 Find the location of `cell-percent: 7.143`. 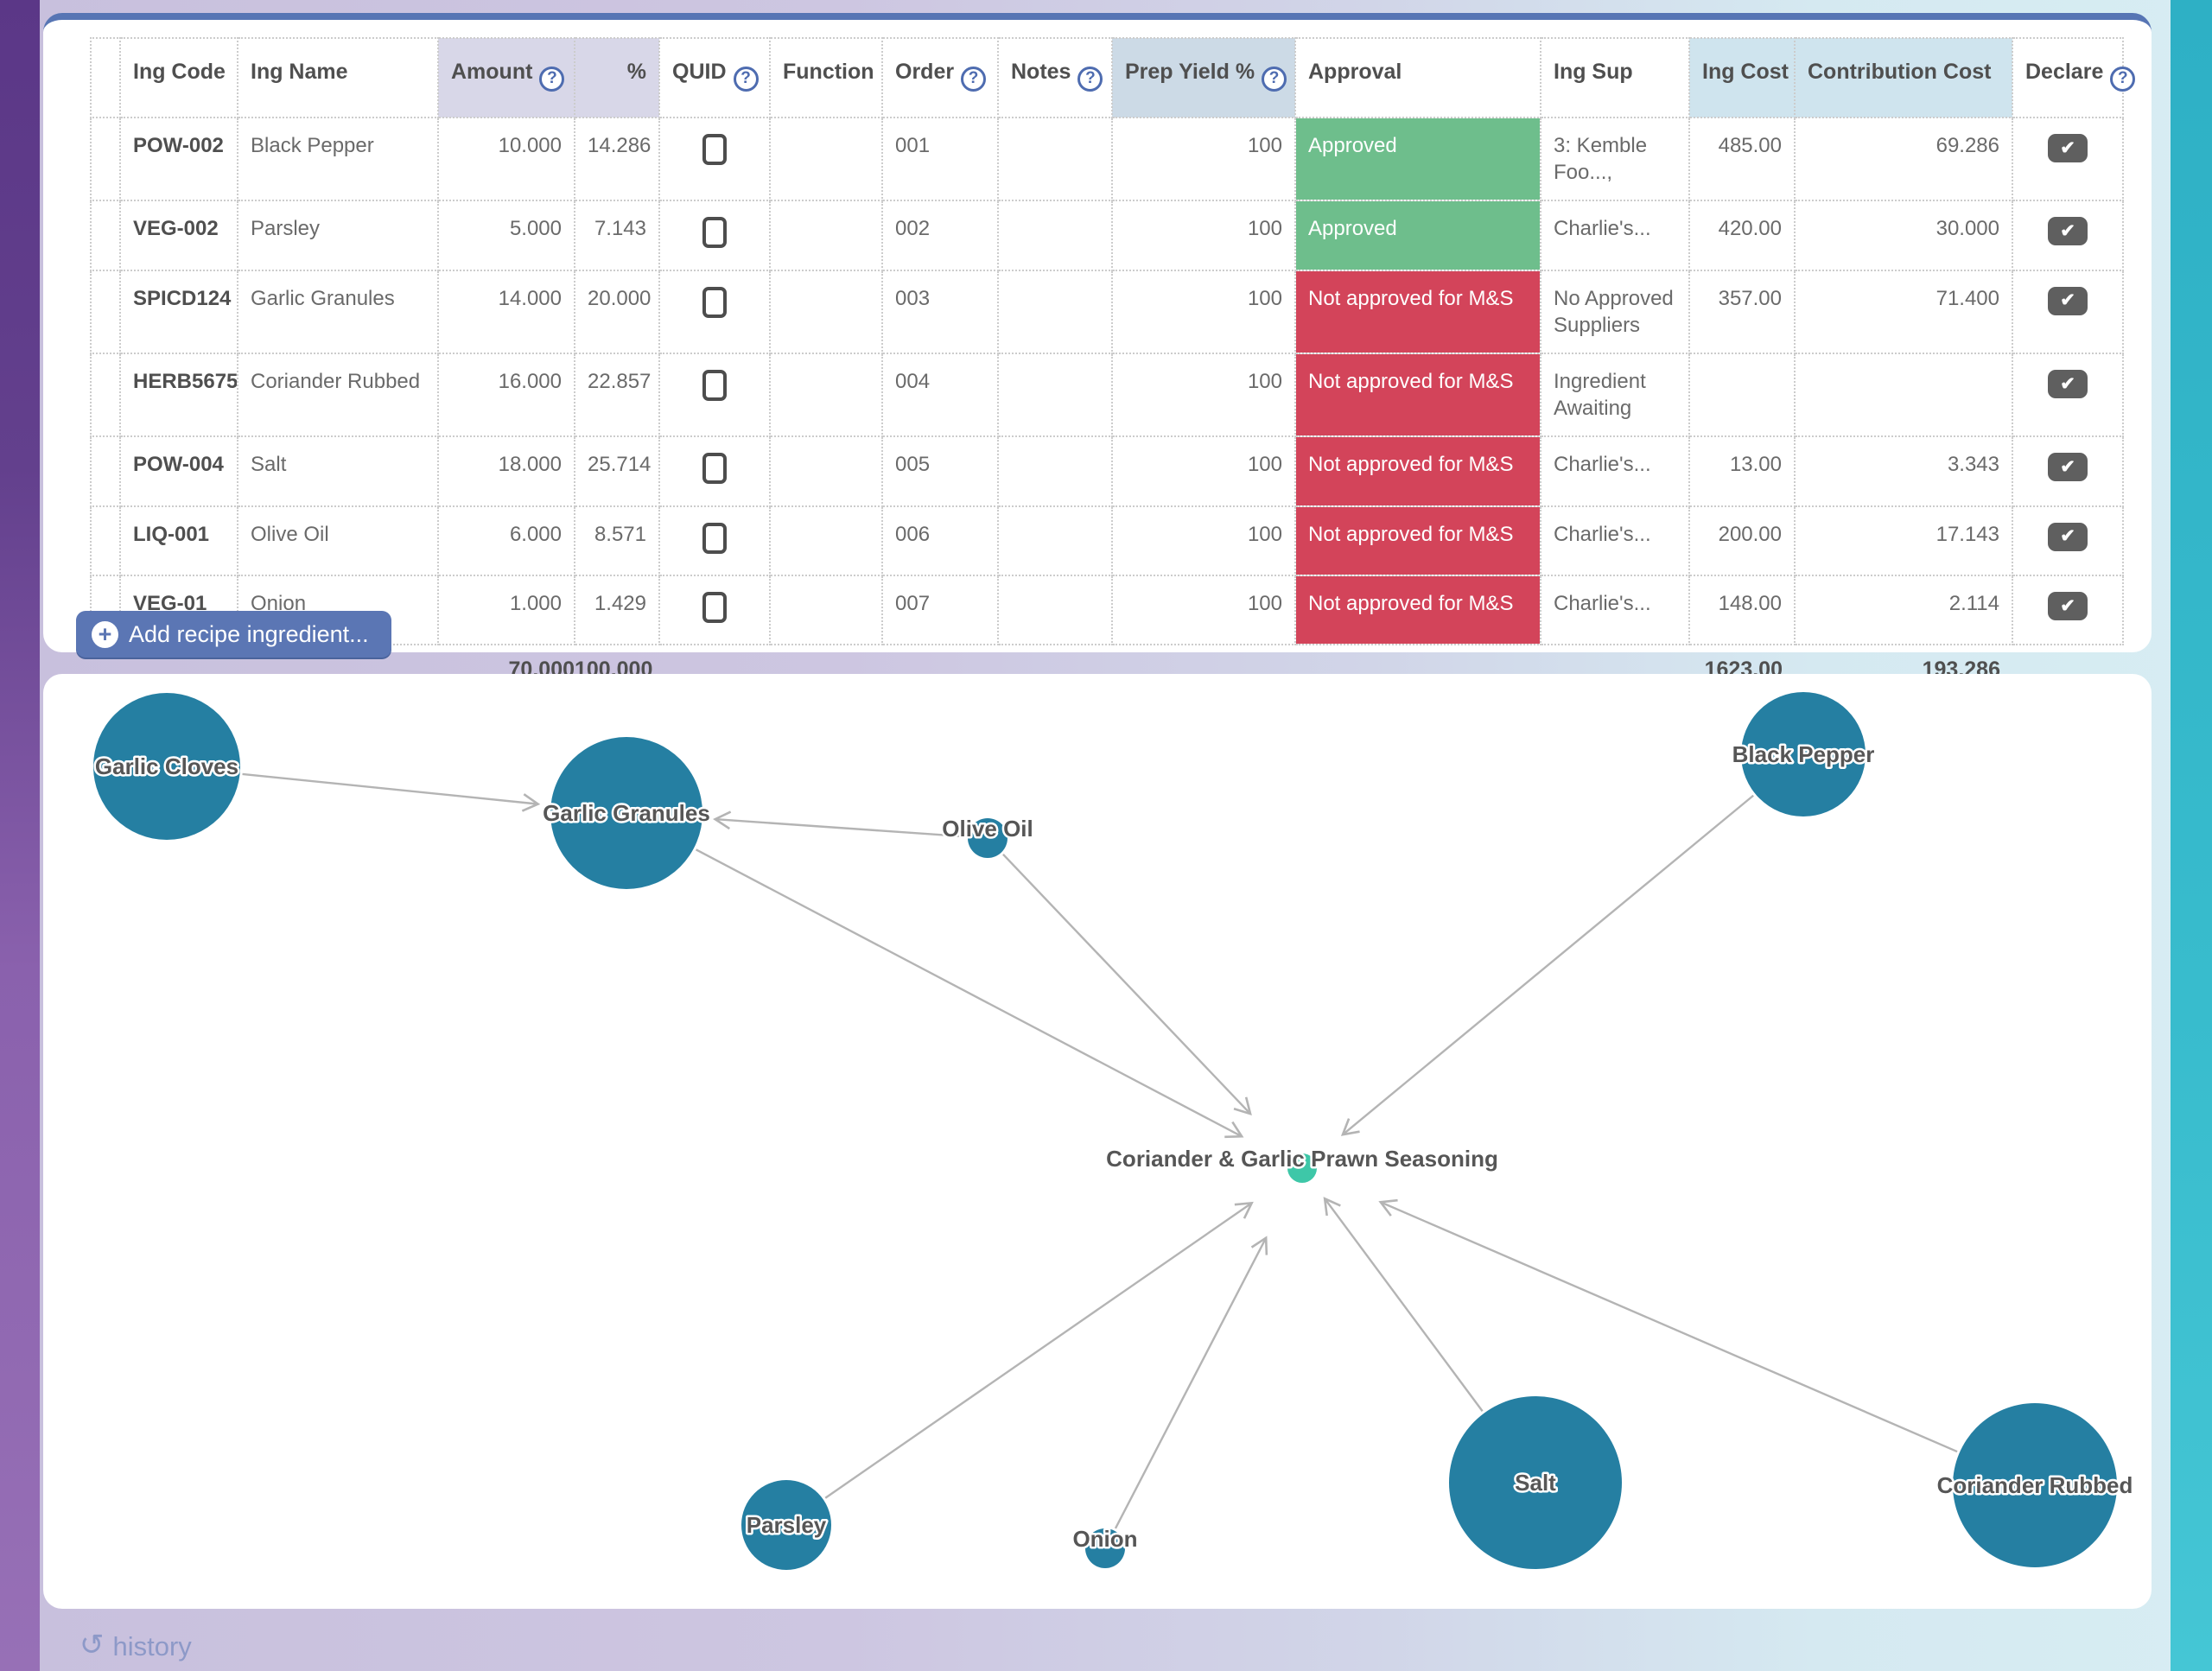

cell-percent: 7.143 is located at coordinates (617, 235).